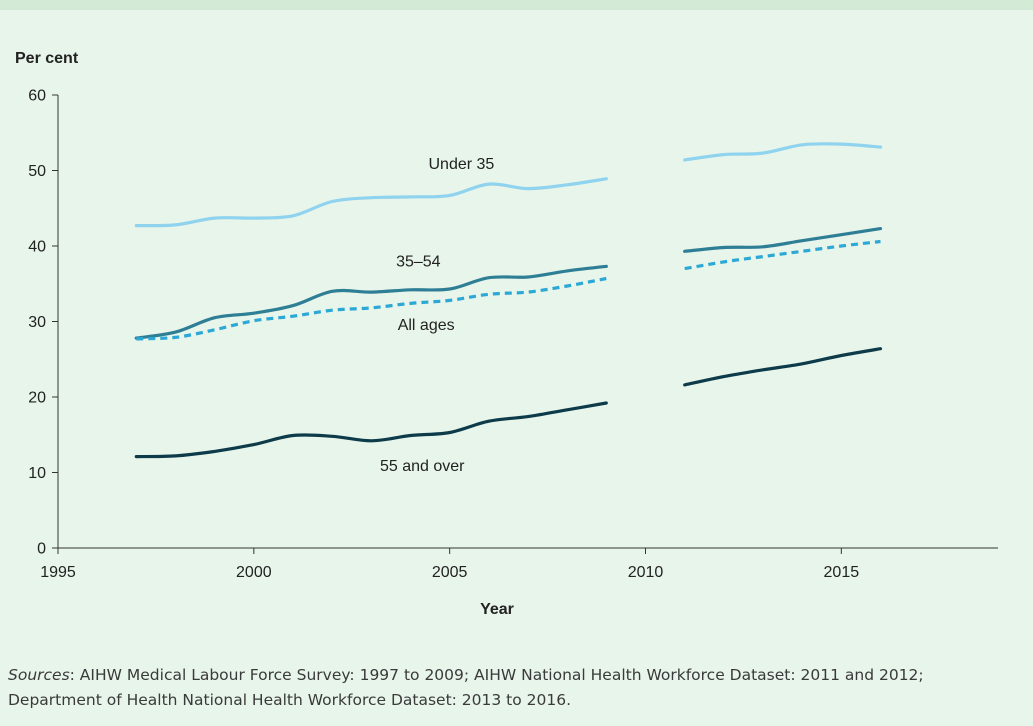 The height and width of the screenshot is (726, 1033). I want to click on y-tick-label: 10, so click(37, 473).